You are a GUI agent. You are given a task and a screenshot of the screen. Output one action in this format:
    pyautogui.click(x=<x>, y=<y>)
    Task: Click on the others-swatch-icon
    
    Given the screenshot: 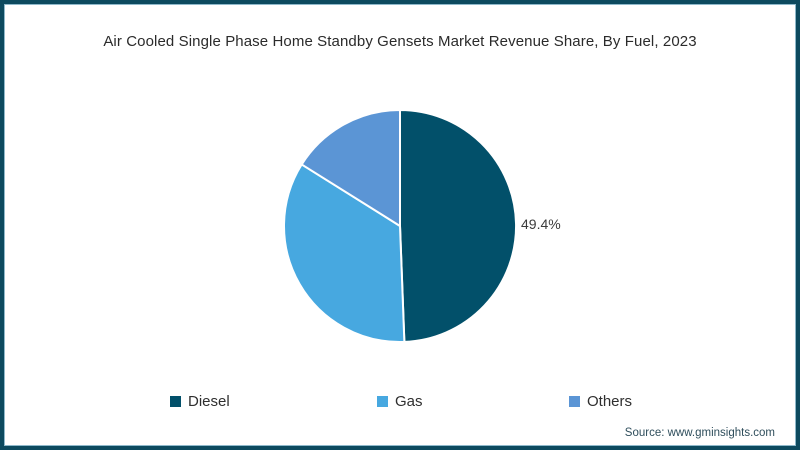 What is the action you would take?
    pyautogui.click(x=574, y=401)
    